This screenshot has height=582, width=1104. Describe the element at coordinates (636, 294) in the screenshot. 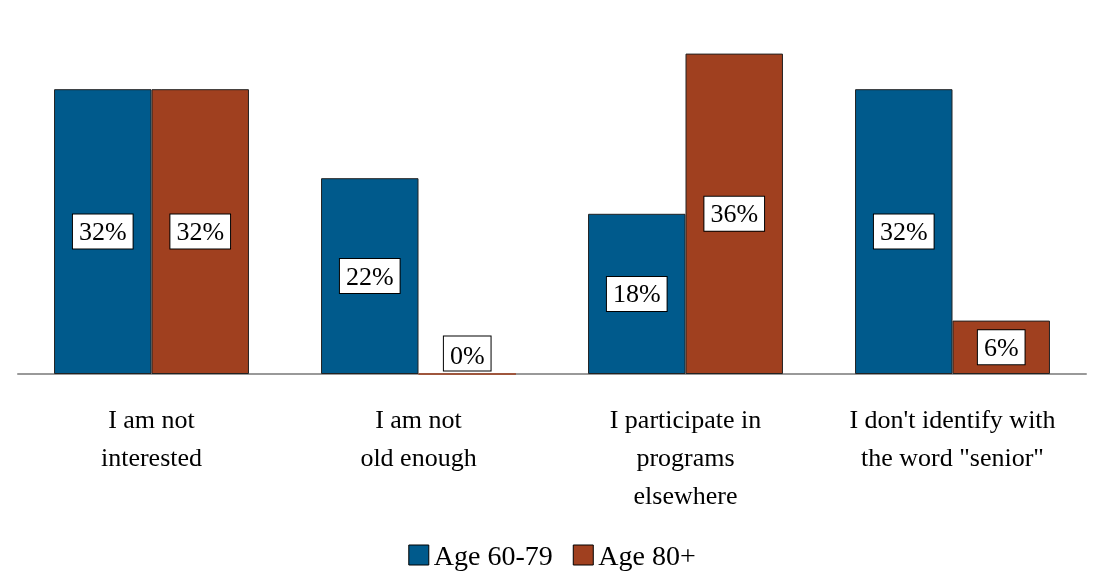

I see `data-label: 18%` at that location.